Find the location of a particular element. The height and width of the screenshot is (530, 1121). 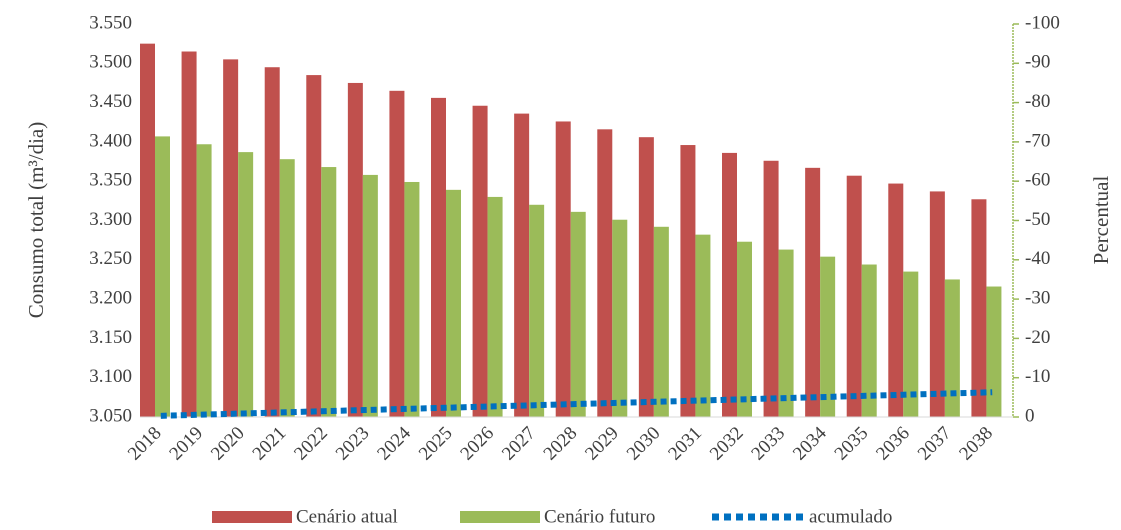

y-axis-title: Consumo total (m³/dia) is located at coordinates (36, 220).